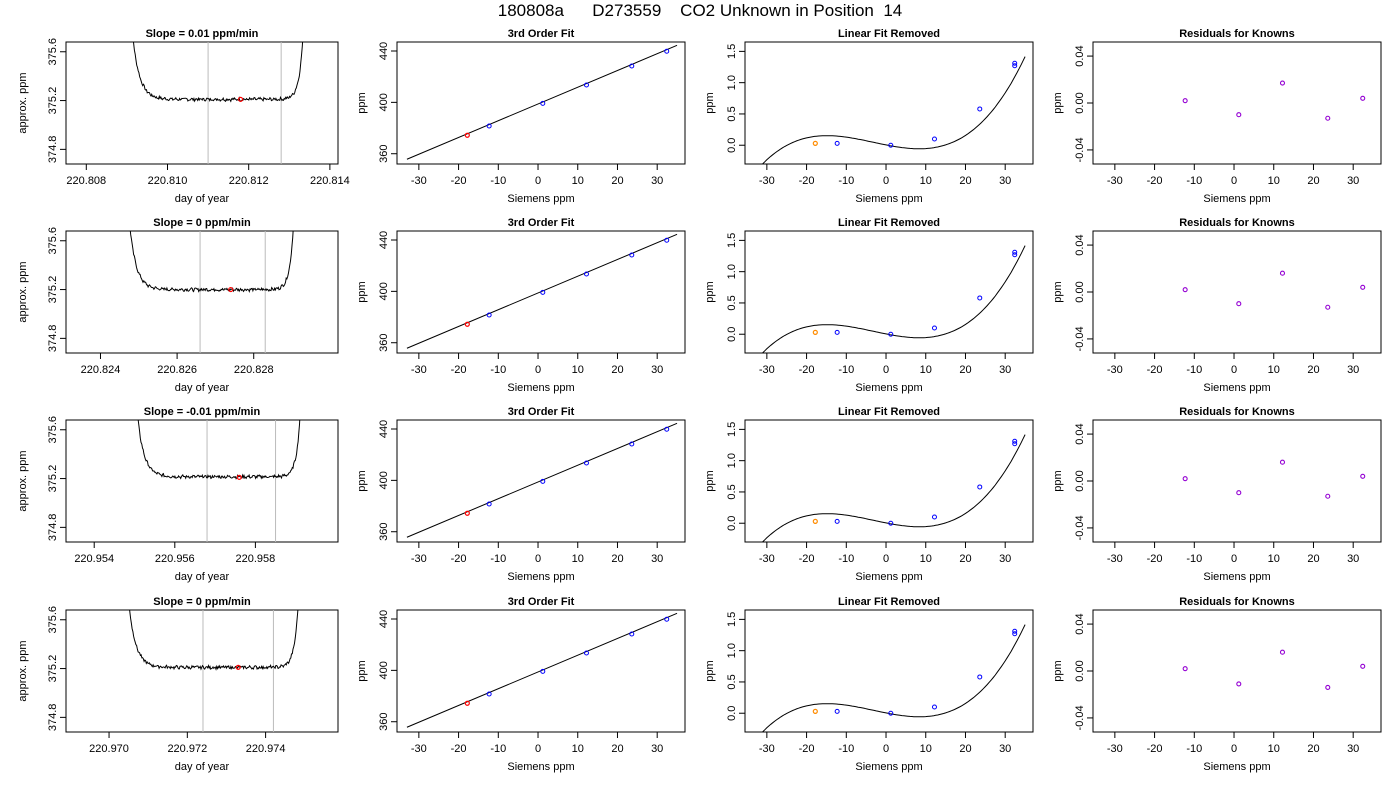  I want to click on y-tick-label: 375.6, so click(53, 430).